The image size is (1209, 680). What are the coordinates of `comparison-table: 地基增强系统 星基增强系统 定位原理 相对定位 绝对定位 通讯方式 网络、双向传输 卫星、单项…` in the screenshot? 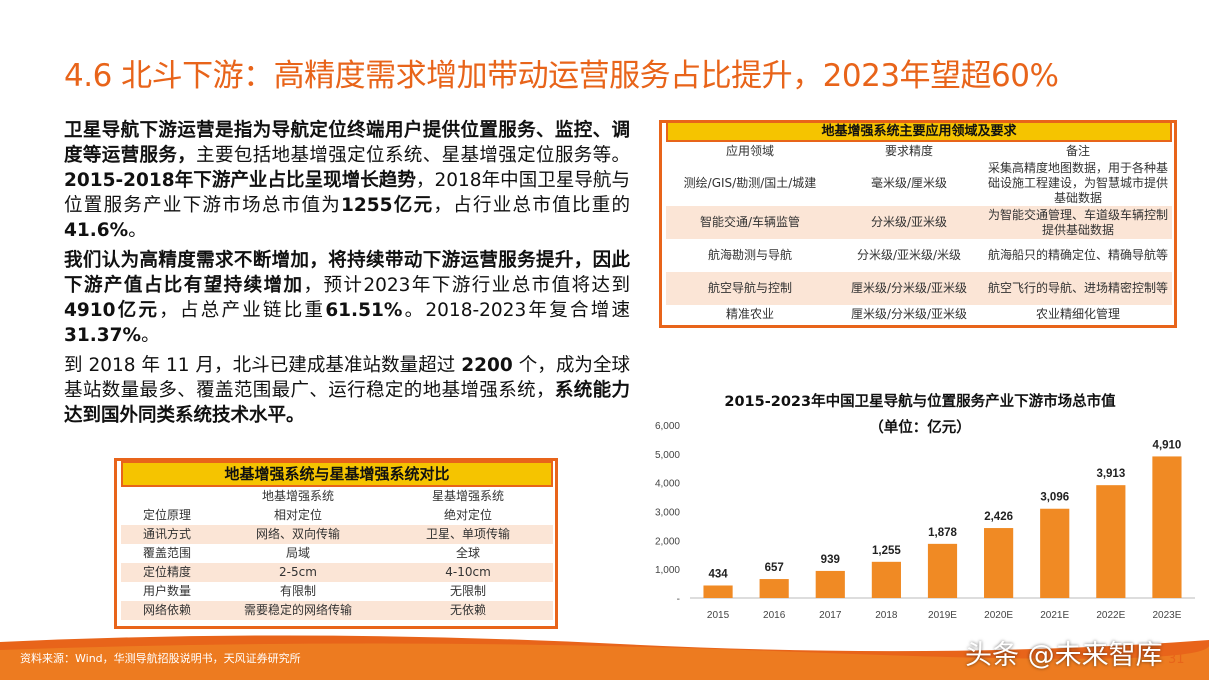 It's located at (337, 553).